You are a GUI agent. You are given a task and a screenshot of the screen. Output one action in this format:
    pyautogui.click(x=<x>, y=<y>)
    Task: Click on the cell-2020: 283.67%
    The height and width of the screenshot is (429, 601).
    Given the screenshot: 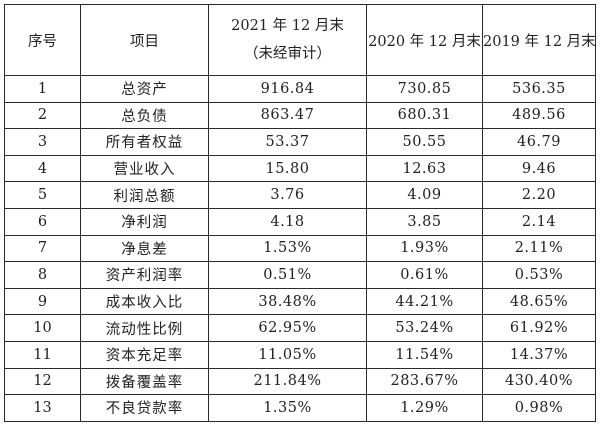 What is the action you would take?
    pyautogui.click(x=424, y=381)
    